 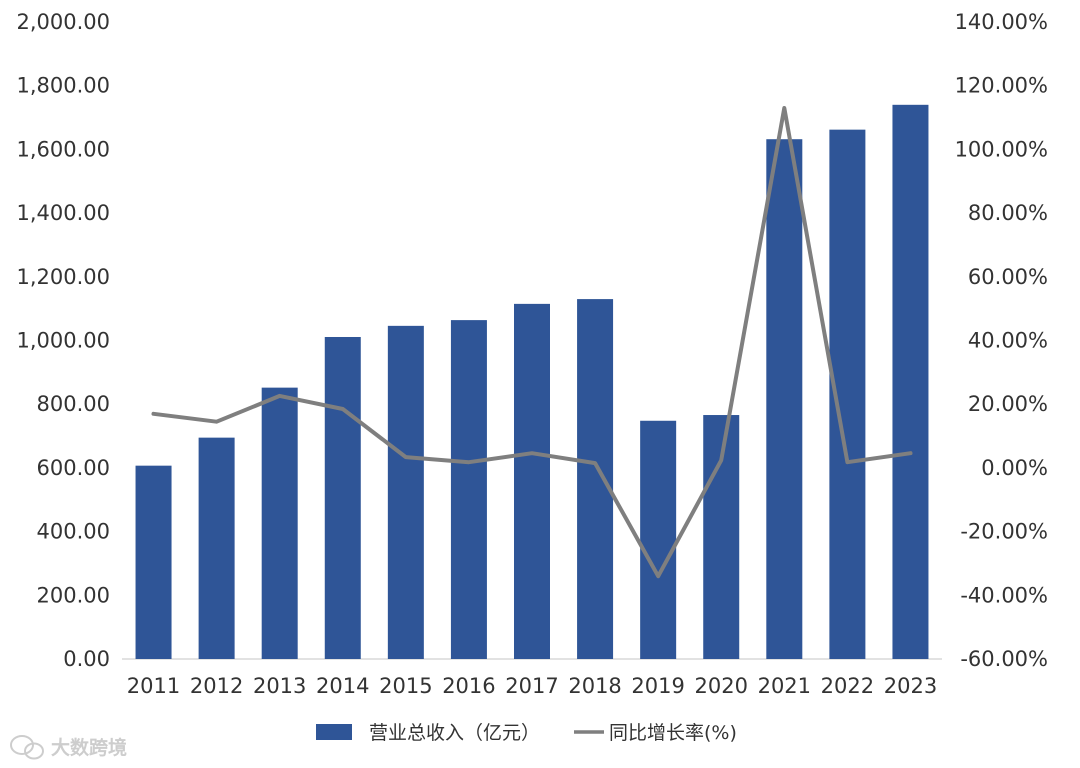 What do you see at coordinates (63, 213) in the screenshot?
I see `left-axis-tick-label: 1,400.00` at bounding box center [63, 213].